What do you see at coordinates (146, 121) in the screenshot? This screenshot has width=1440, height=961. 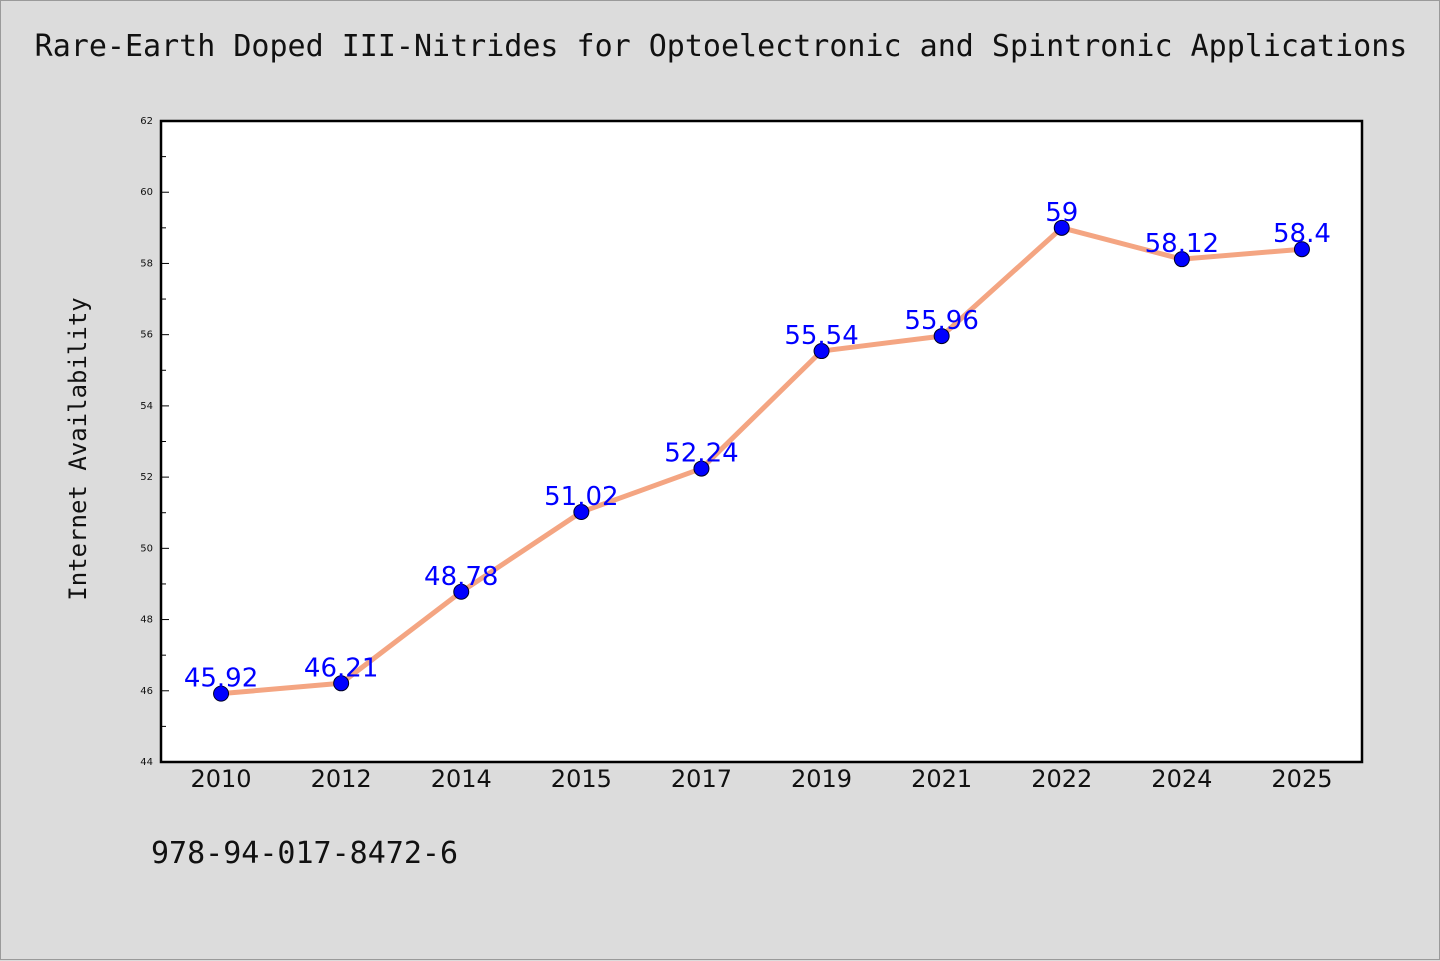 I see `y-tick-label: 62` at bounding box center [146, 121].